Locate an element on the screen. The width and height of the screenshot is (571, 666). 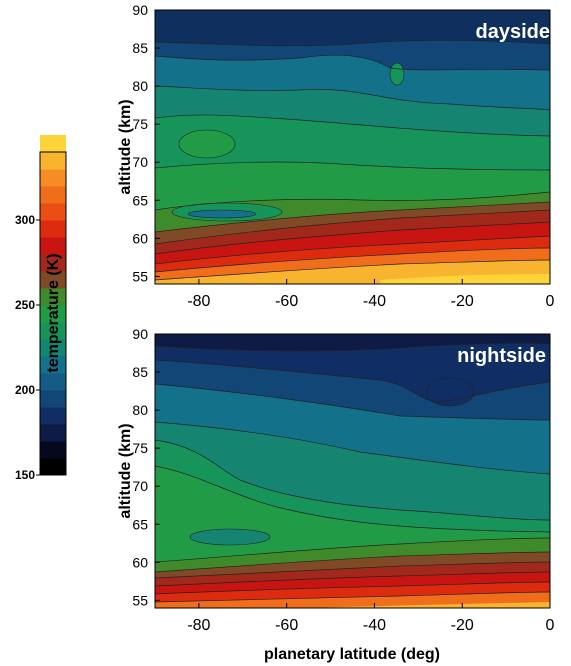
nightside-panel-label: nightside is located at coordinates (501, 356).